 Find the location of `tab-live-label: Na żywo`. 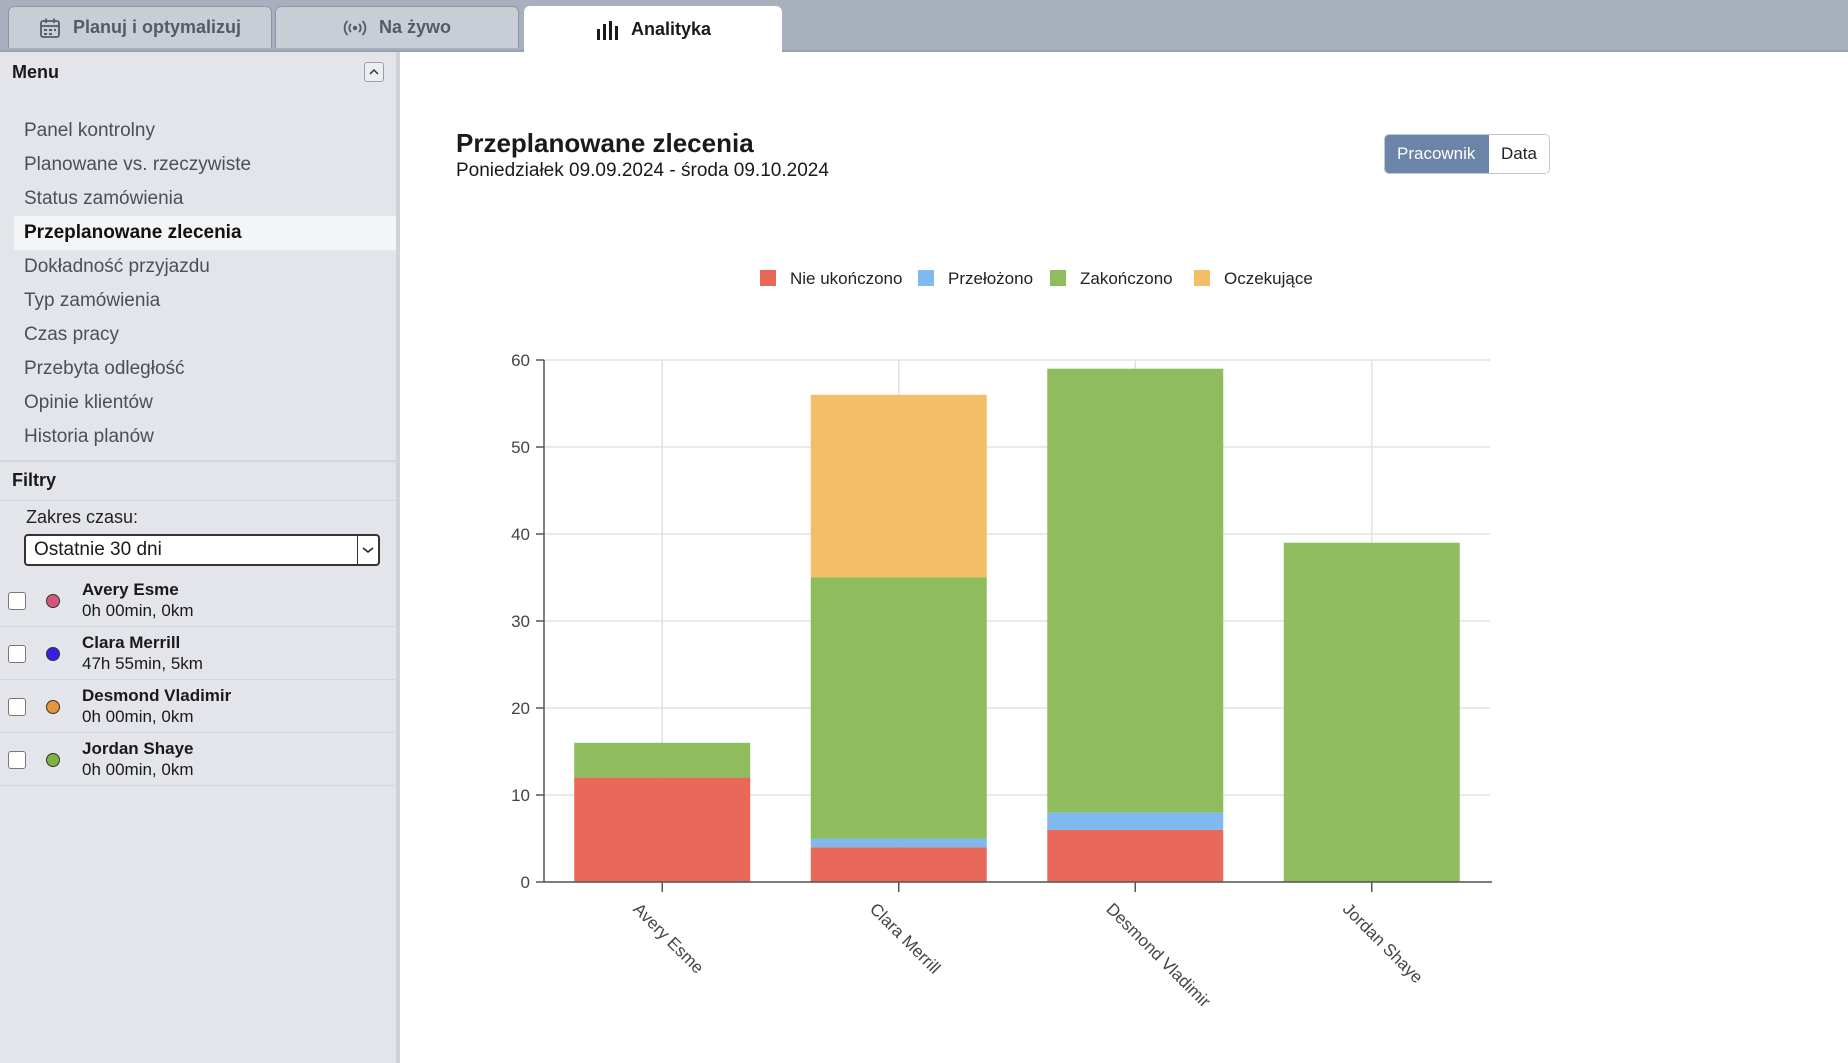

tab-live-label: Na żywo is located at coordinates (415, 27).